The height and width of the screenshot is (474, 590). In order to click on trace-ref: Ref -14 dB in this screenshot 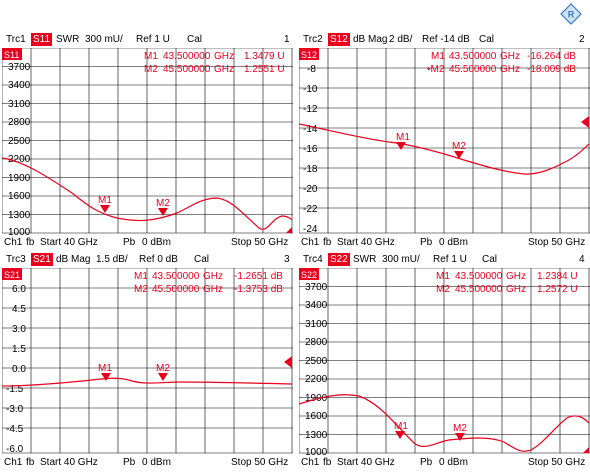, I will do `click(446, 39)`.